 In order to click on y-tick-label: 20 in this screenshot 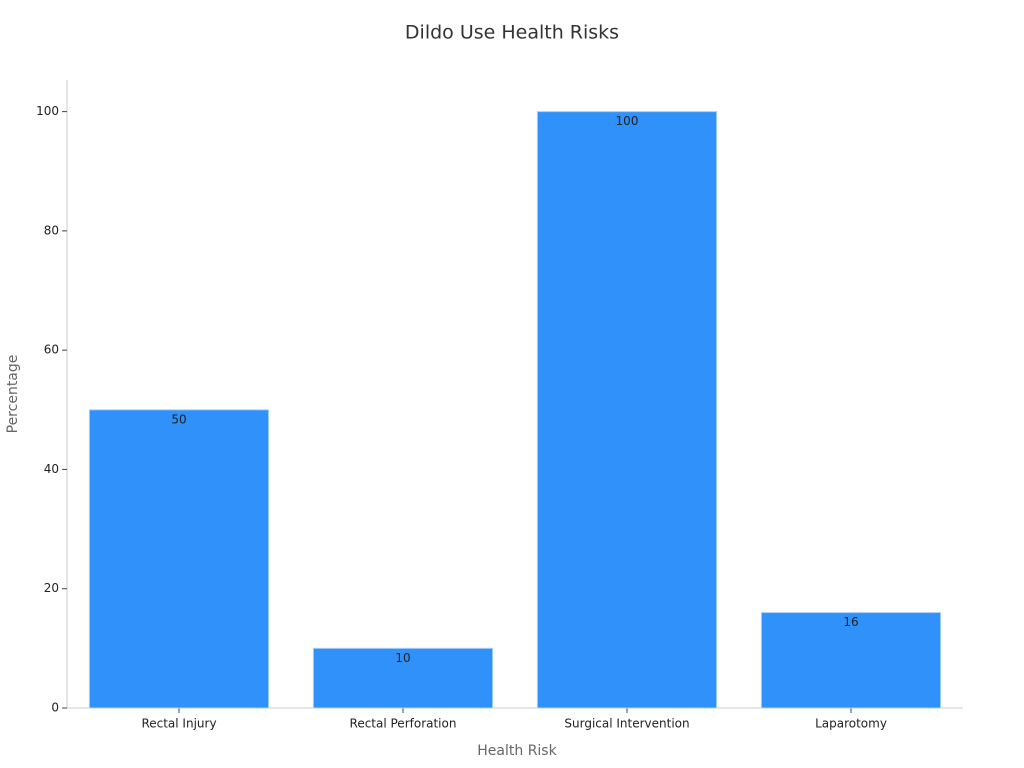, I will do `click(51, 588)`.